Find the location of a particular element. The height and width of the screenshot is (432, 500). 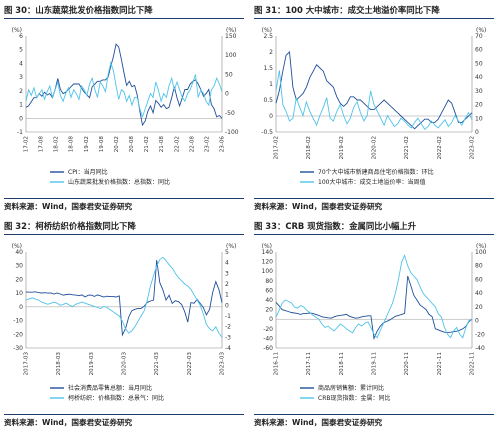

right-tick-label: -40 is located at coordinates (480, 348).